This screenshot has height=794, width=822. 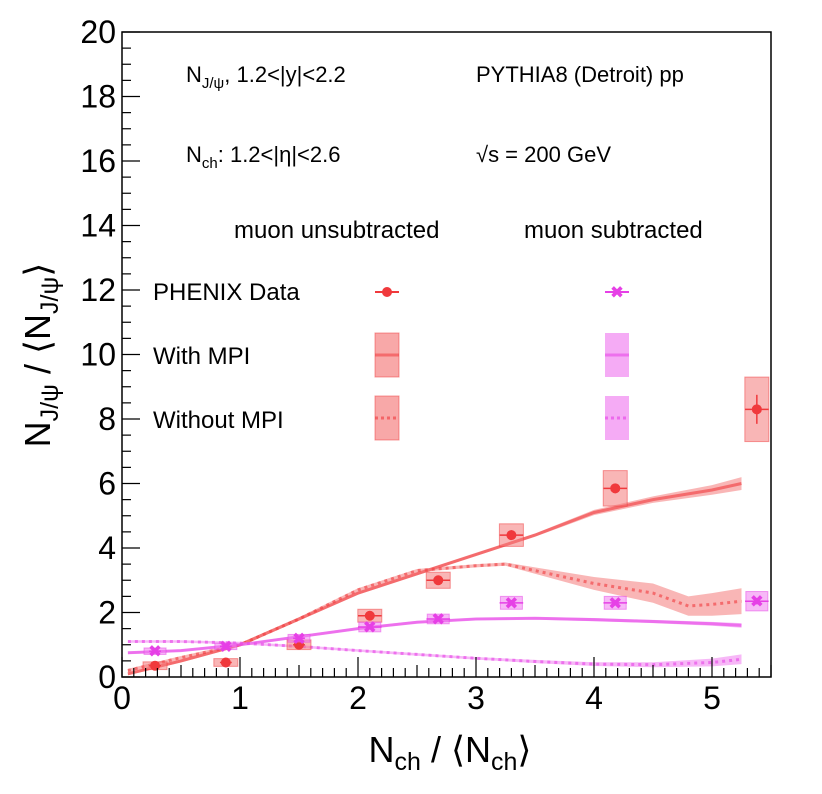 I want to click on eta-annotation: Nch: 1.2<|η|<2.6, so click(x=263, y=157).